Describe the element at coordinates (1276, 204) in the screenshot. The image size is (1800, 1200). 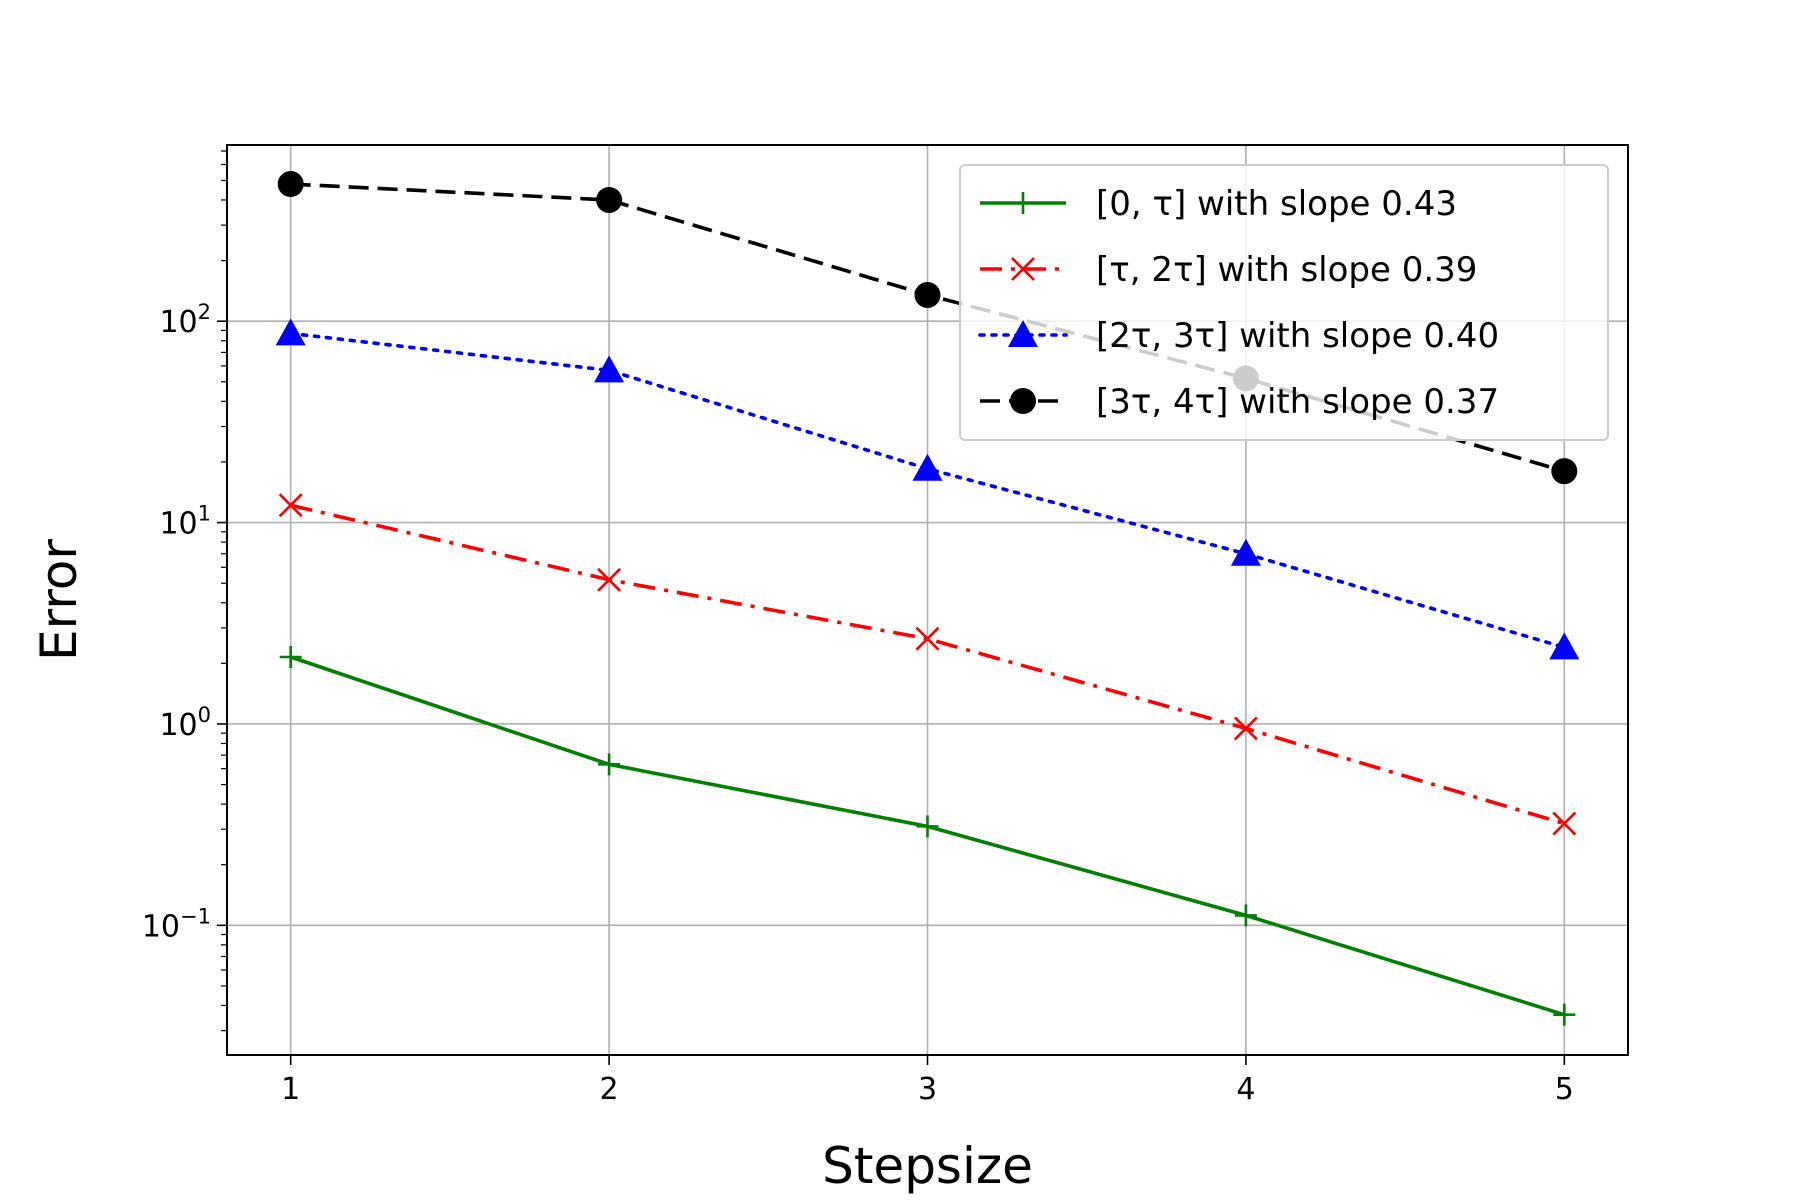
I see `legend-label: [0, τ] with slope 0.43` at that location.